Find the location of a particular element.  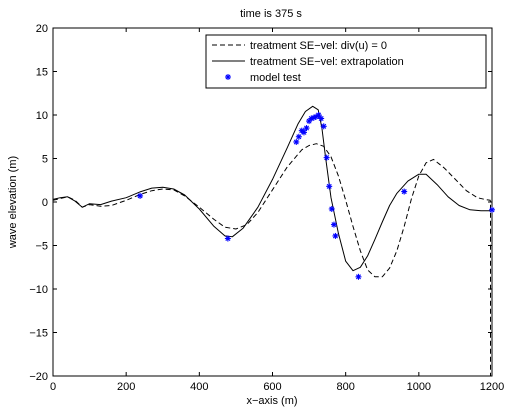

y-tick-label: 20 is located at coordinates (42, 29).